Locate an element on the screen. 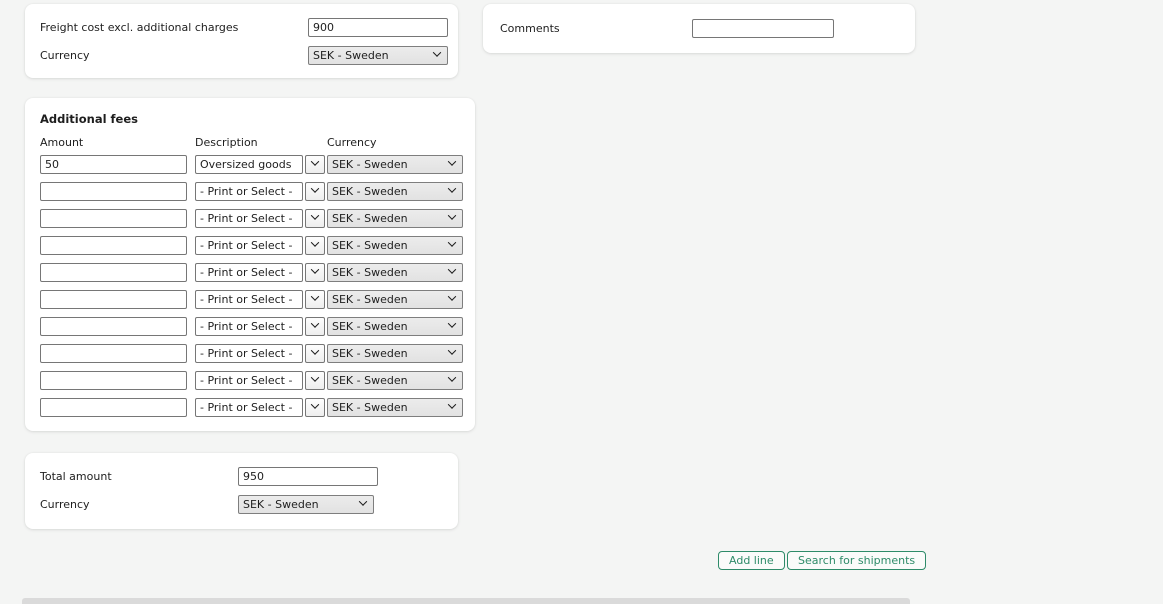 Image resolution: width=1163 pixels, height=604 pixels. comments-input is located at coordinates (763, 28).